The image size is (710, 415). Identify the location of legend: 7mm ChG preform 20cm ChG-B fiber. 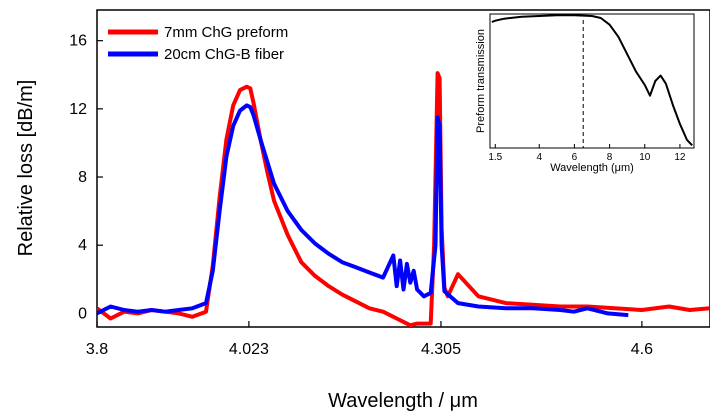
(198, 43).